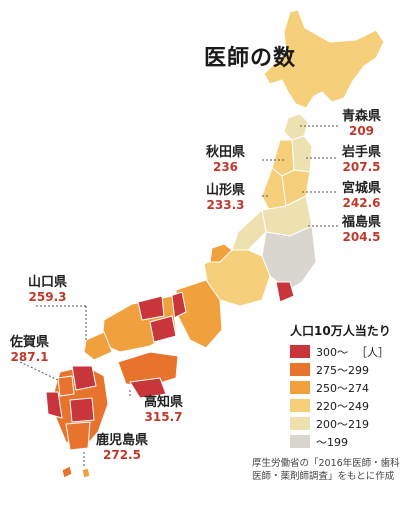 This screenshot has width=414, height=510. I want to click on region-tottori, so click(151, 308).